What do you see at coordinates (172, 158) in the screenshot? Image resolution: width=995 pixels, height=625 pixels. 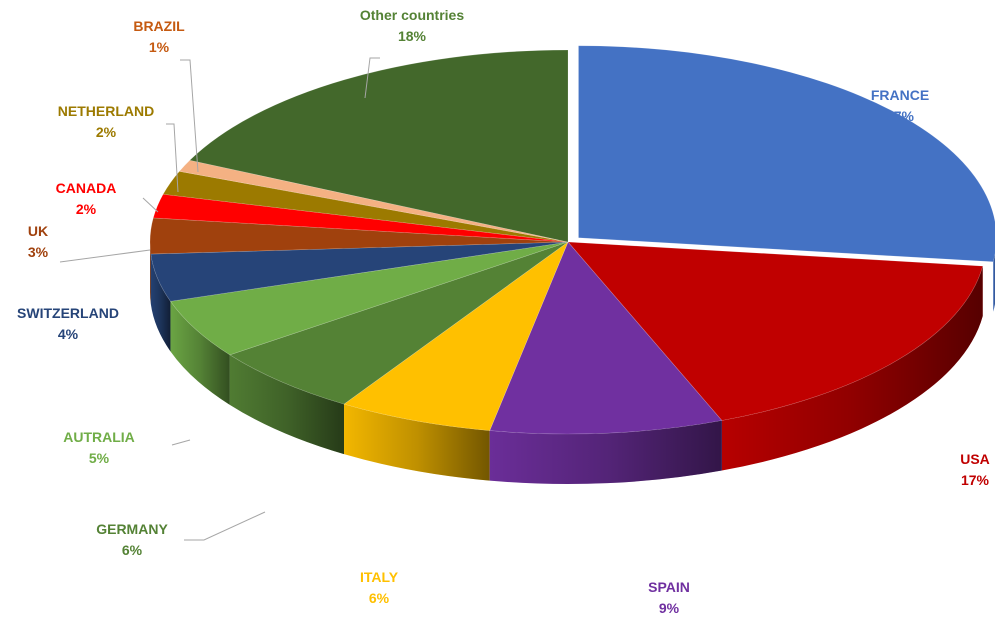 I see `leader-line-netherland` at bounding box center [172, 158].